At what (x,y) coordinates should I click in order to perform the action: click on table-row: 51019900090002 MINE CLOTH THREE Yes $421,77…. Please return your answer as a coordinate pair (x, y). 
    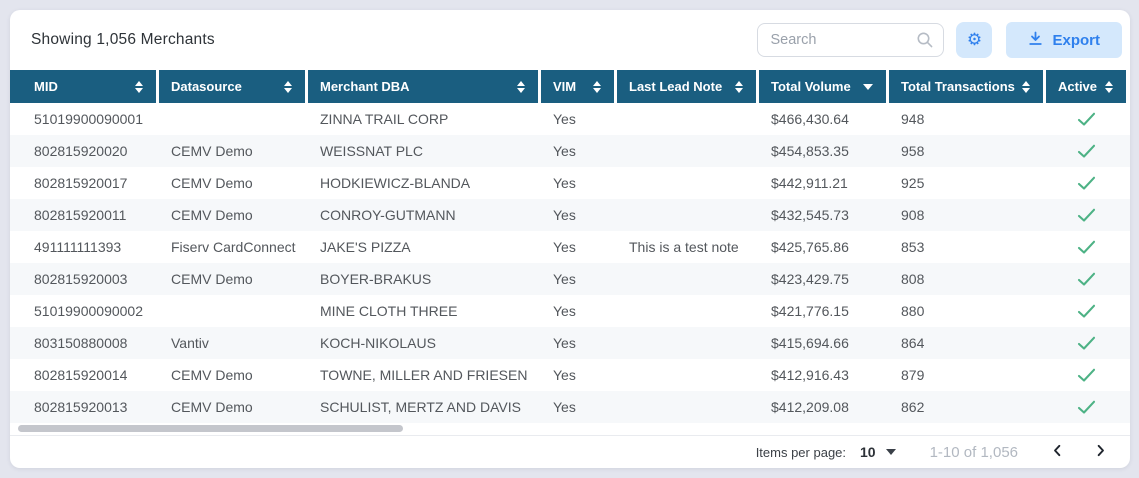
    Looking at the image, I should click on (570, 311).